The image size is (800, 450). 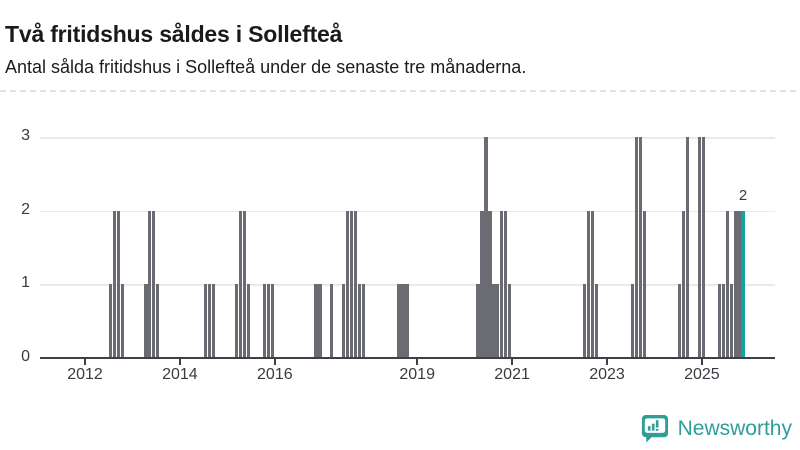 I want to click on x-tick-label-2016: 2016, so click(x=275, y=374).